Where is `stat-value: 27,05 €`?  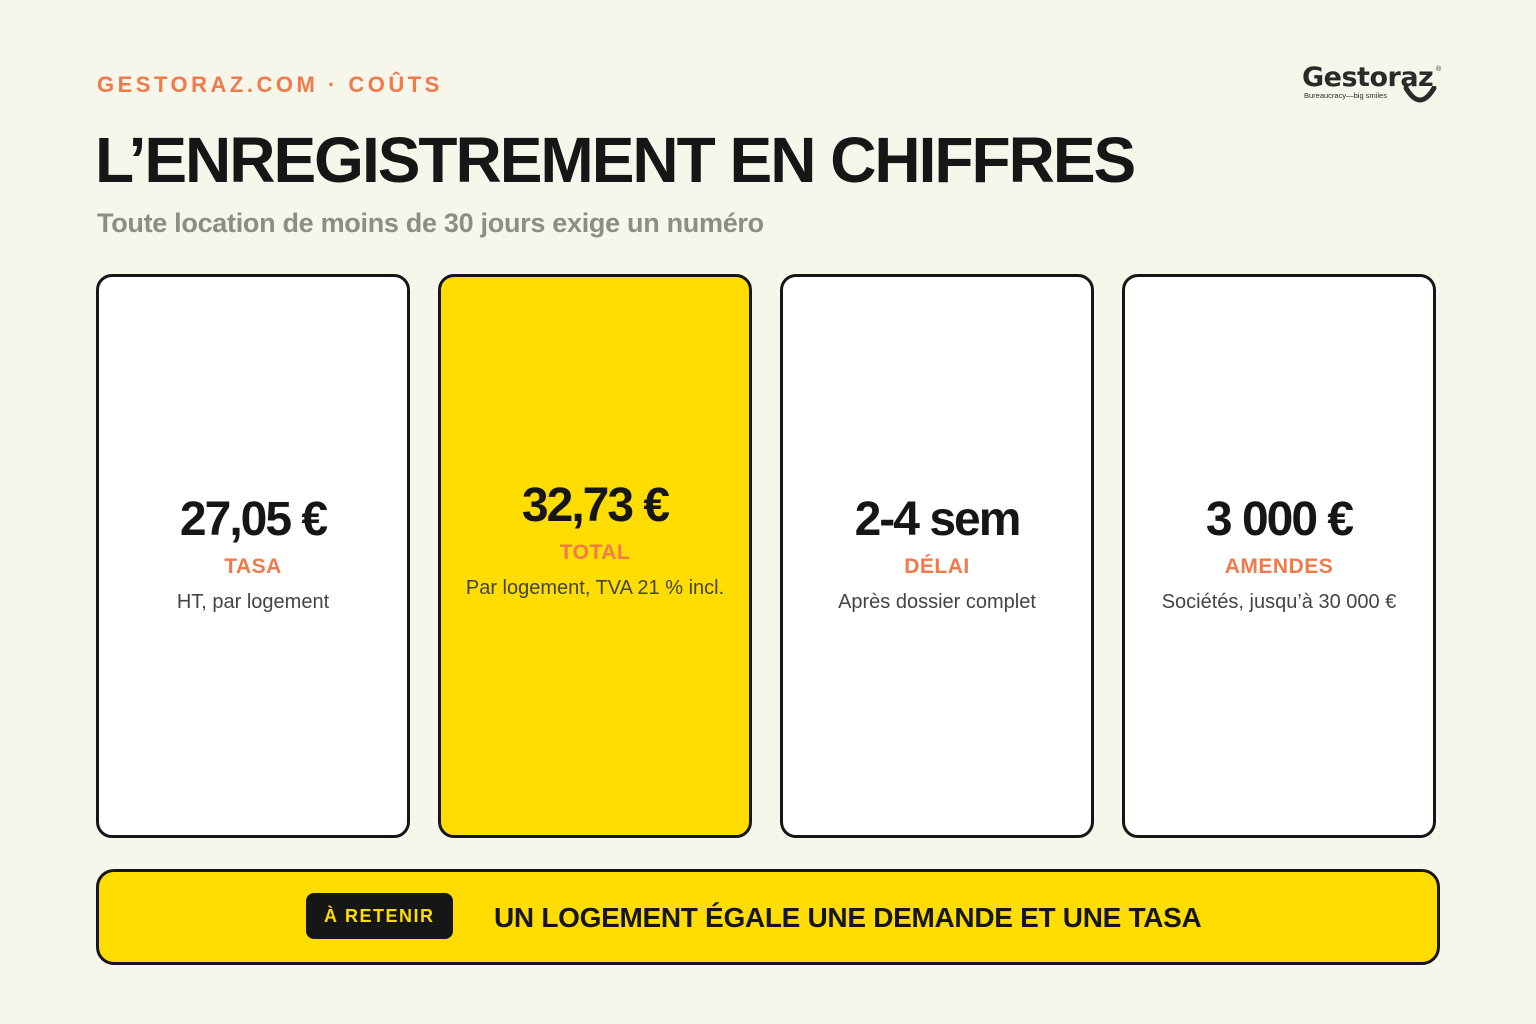
stat-value: 27,05 € is located at coordinates (253, 519).